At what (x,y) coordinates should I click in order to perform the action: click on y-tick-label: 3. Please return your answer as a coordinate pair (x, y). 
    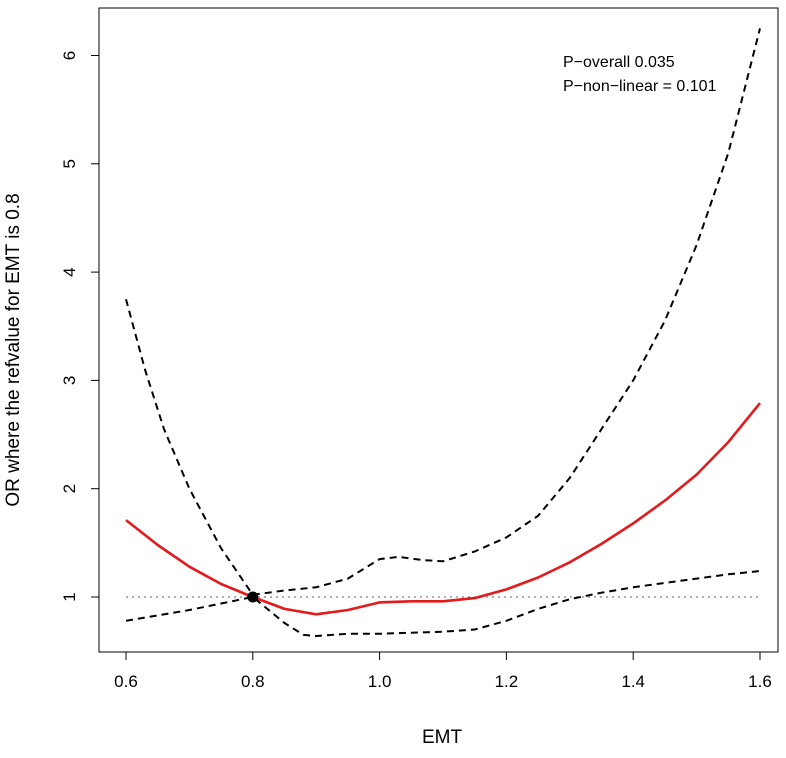
    Looking at the image, I should click on (69, 380).